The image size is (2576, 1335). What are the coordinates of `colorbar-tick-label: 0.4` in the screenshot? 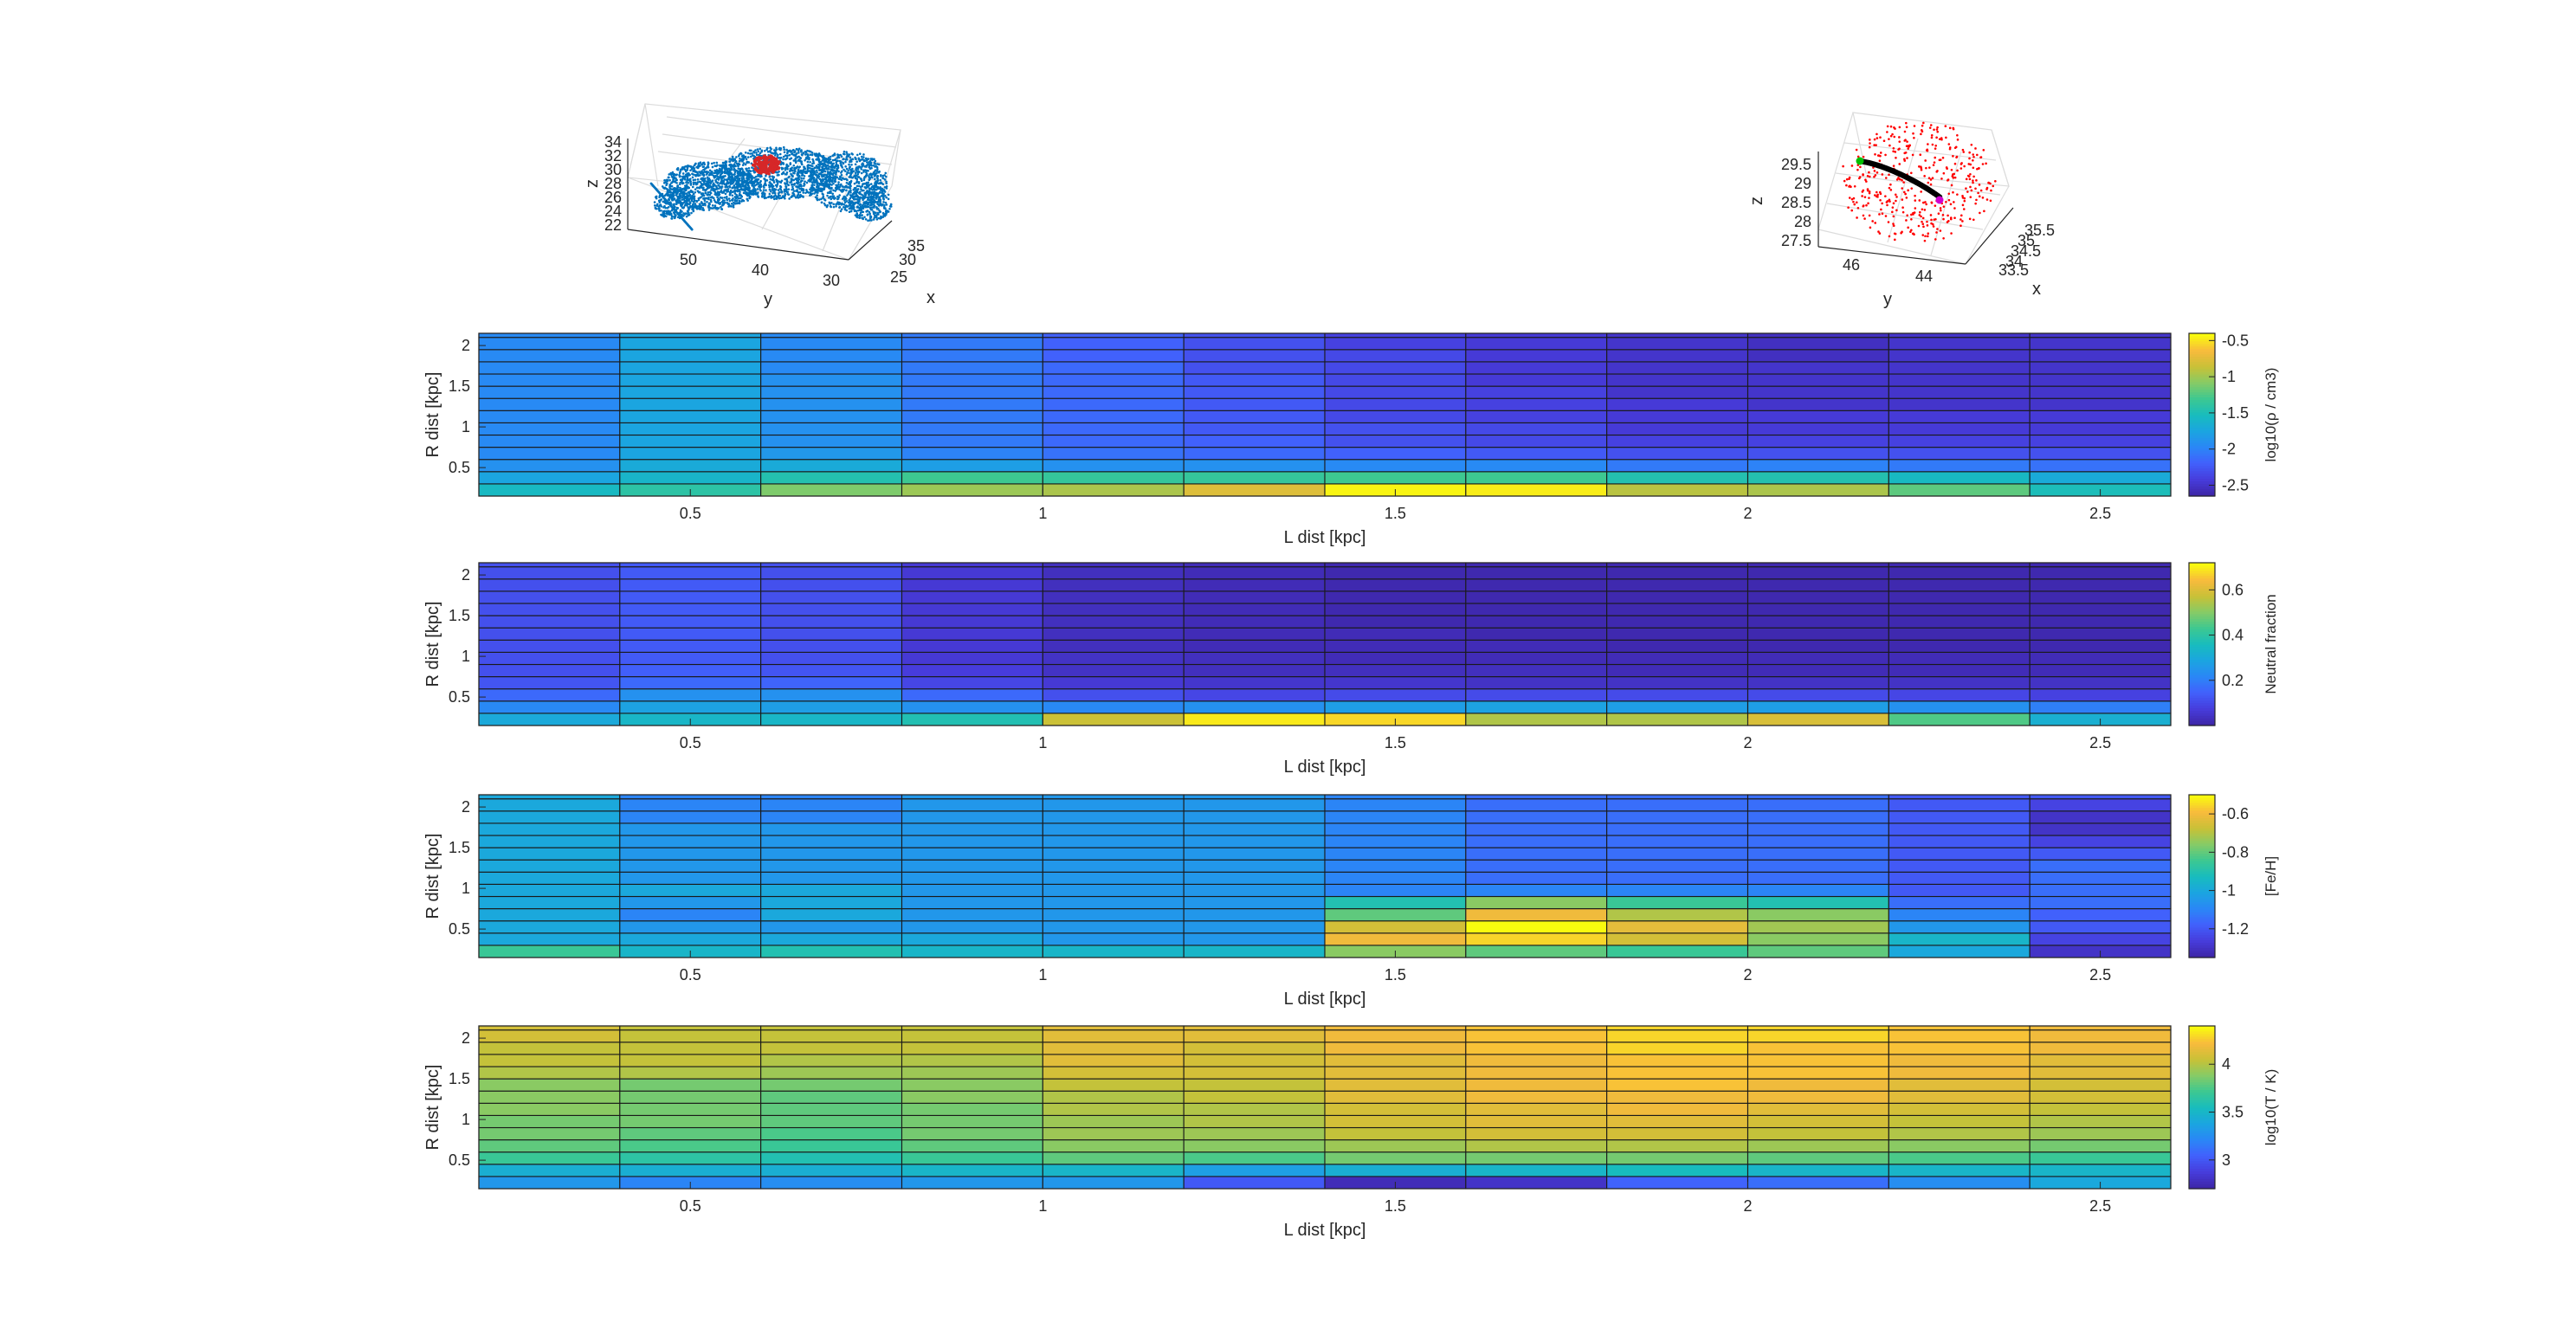 It's located at (2233, 636).